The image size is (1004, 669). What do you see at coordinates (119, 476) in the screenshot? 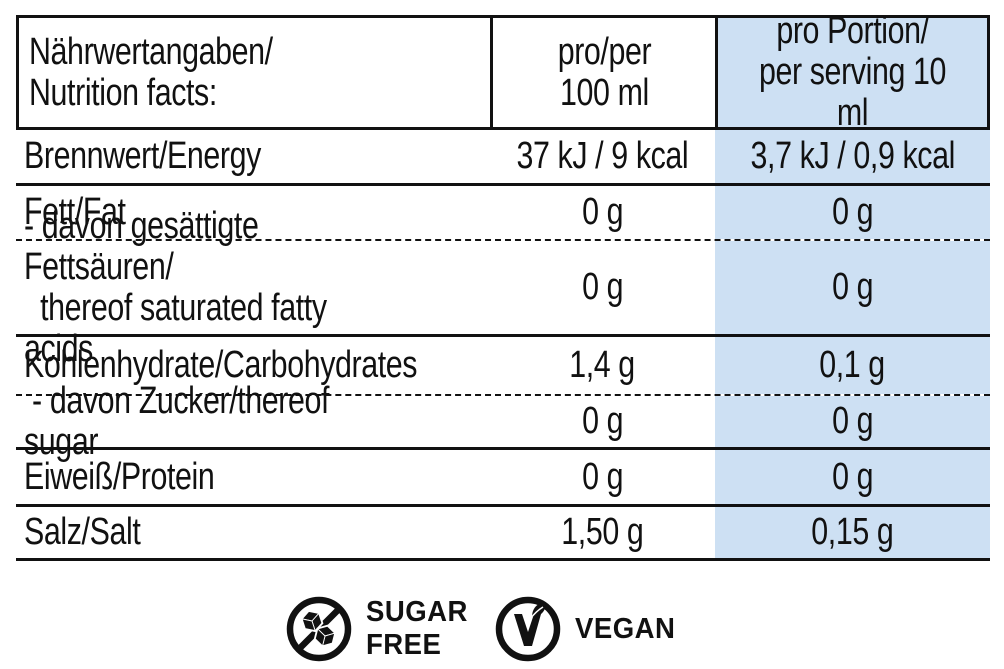
I see `row-label-text: Eiweiß/Protein` at bounding box center [119, 476].